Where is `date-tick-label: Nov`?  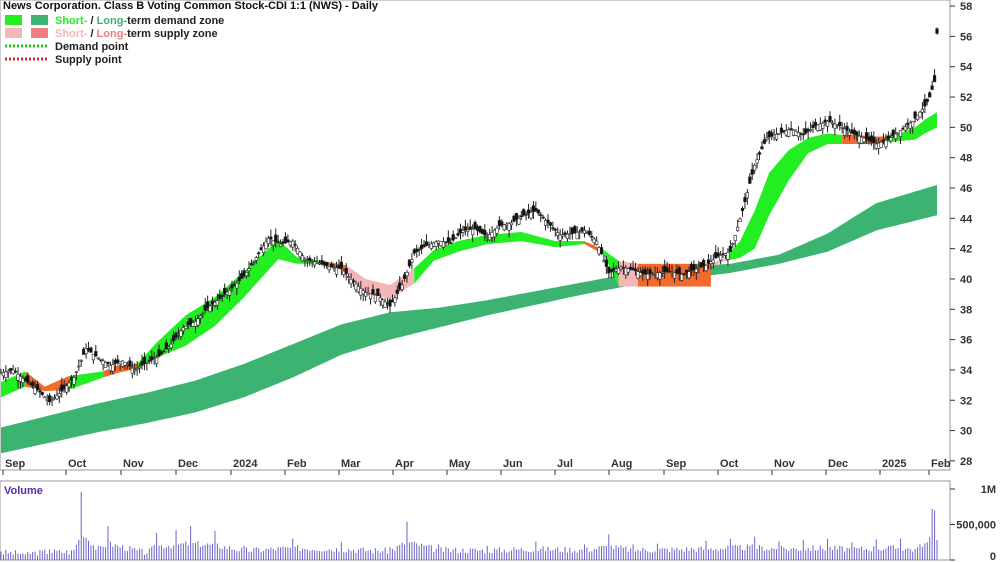 date-tick-label: Nov is located at coordinates (134, 464).